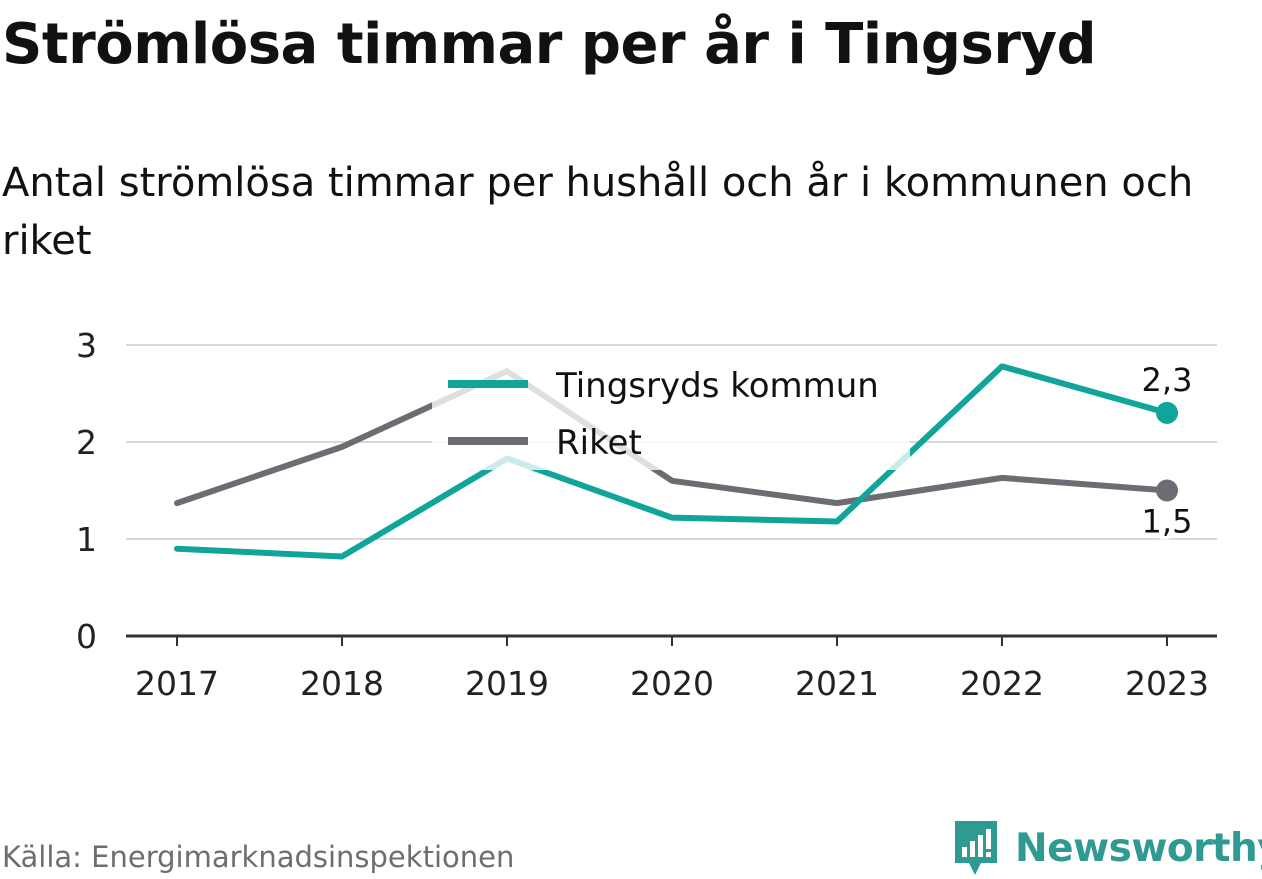 The width and height of the screenshot is (1262, 879). Describe the element at coordinates (86, 442) in the screenshot. I see `y-tick-label: 2` at that location.